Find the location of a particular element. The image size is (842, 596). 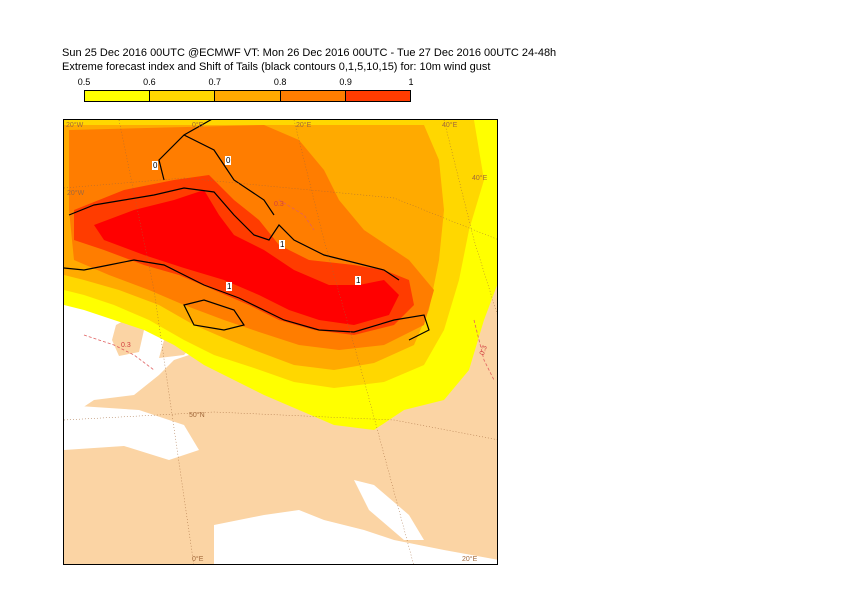

grid-label-top-0e: 0°E is located at coordinates (198, 125).